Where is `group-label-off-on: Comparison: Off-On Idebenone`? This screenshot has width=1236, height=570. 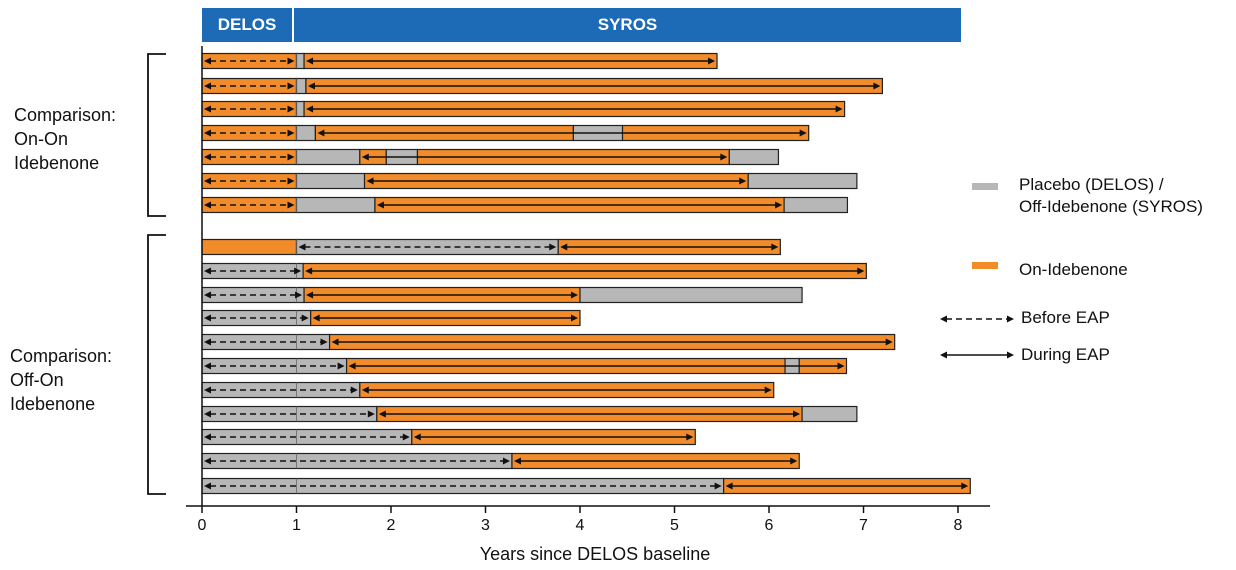
group-label-off-on: Comparison: Off-On Idebenone is located at coordinates (61, 380).